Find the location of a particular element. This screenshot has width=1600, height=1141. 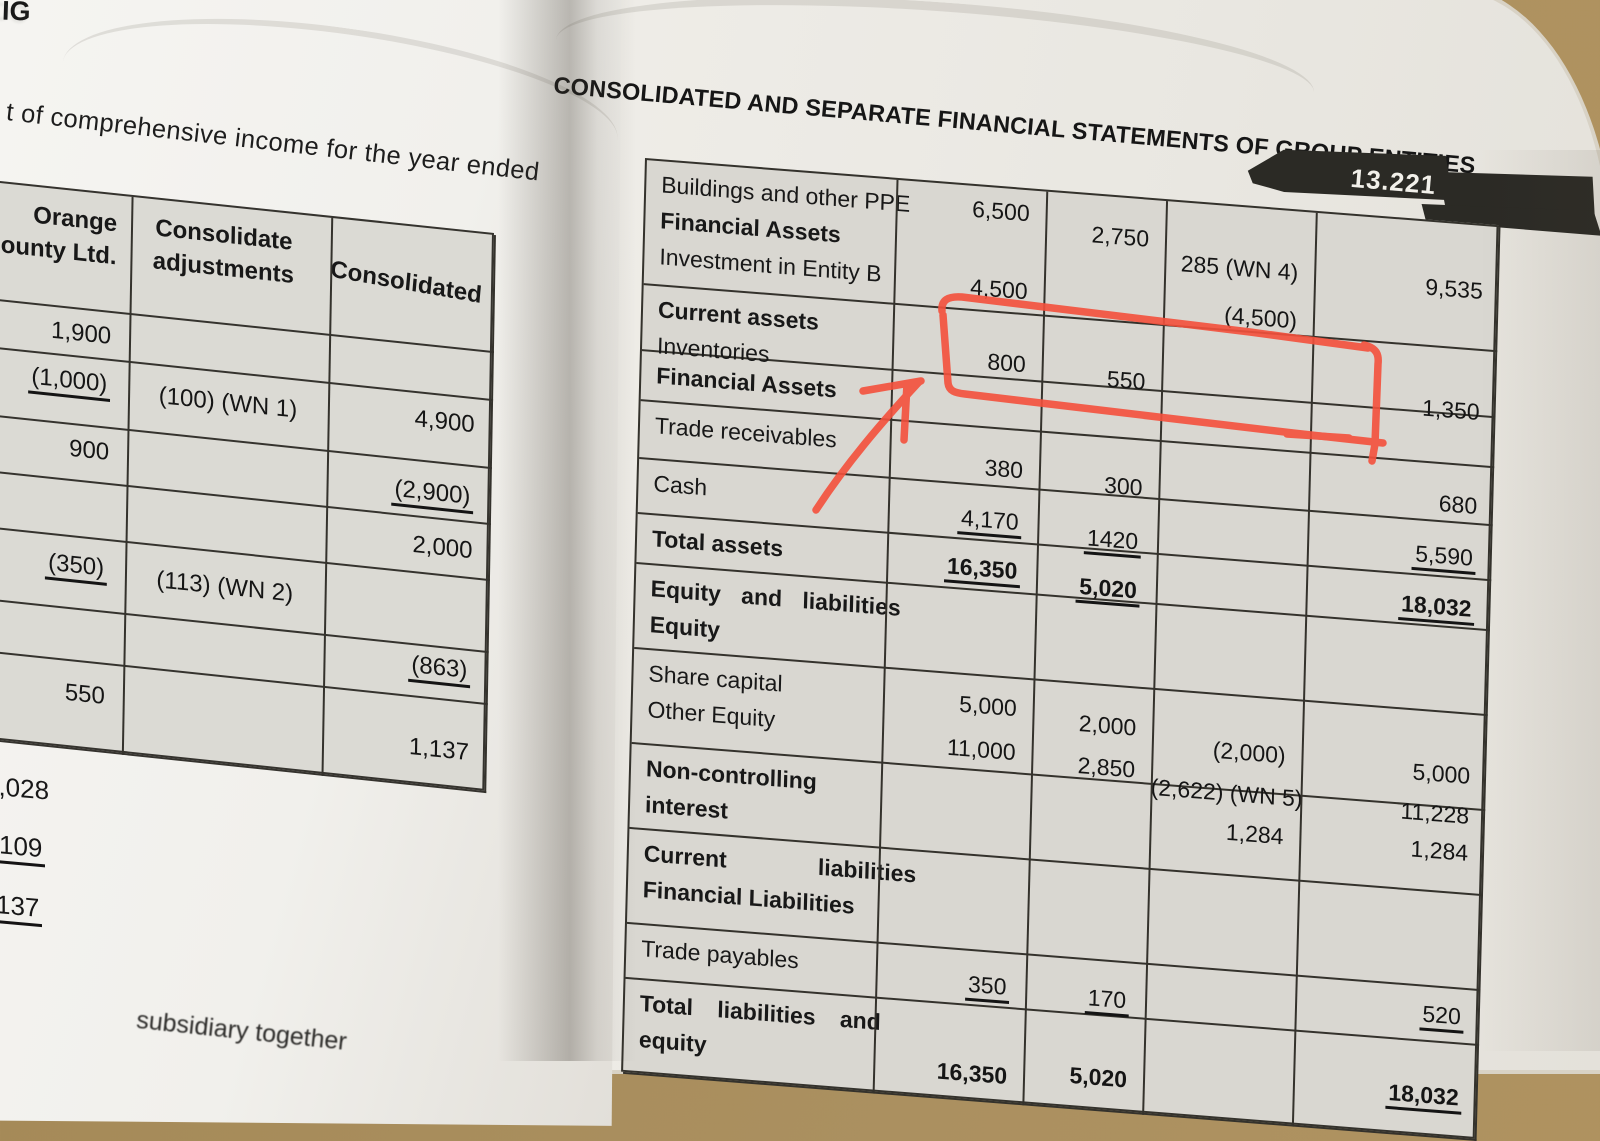

cell-text: 5,020 is located at coordinates (1098, 1077).